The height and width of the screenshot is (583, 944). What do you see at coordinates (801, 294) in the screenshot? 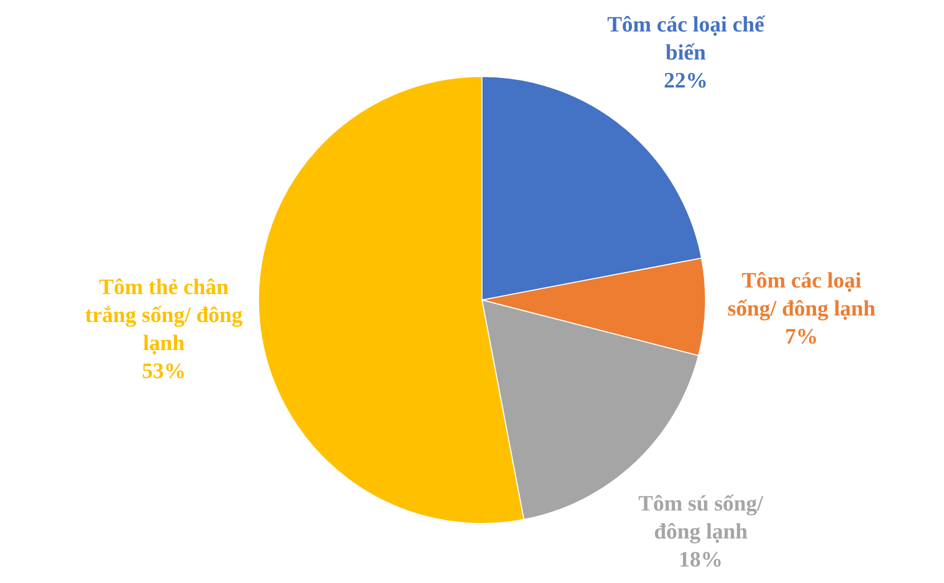
I see `slice-label: Tôm các loại sống/ đông lạnh` at bounding box center [801, 294].